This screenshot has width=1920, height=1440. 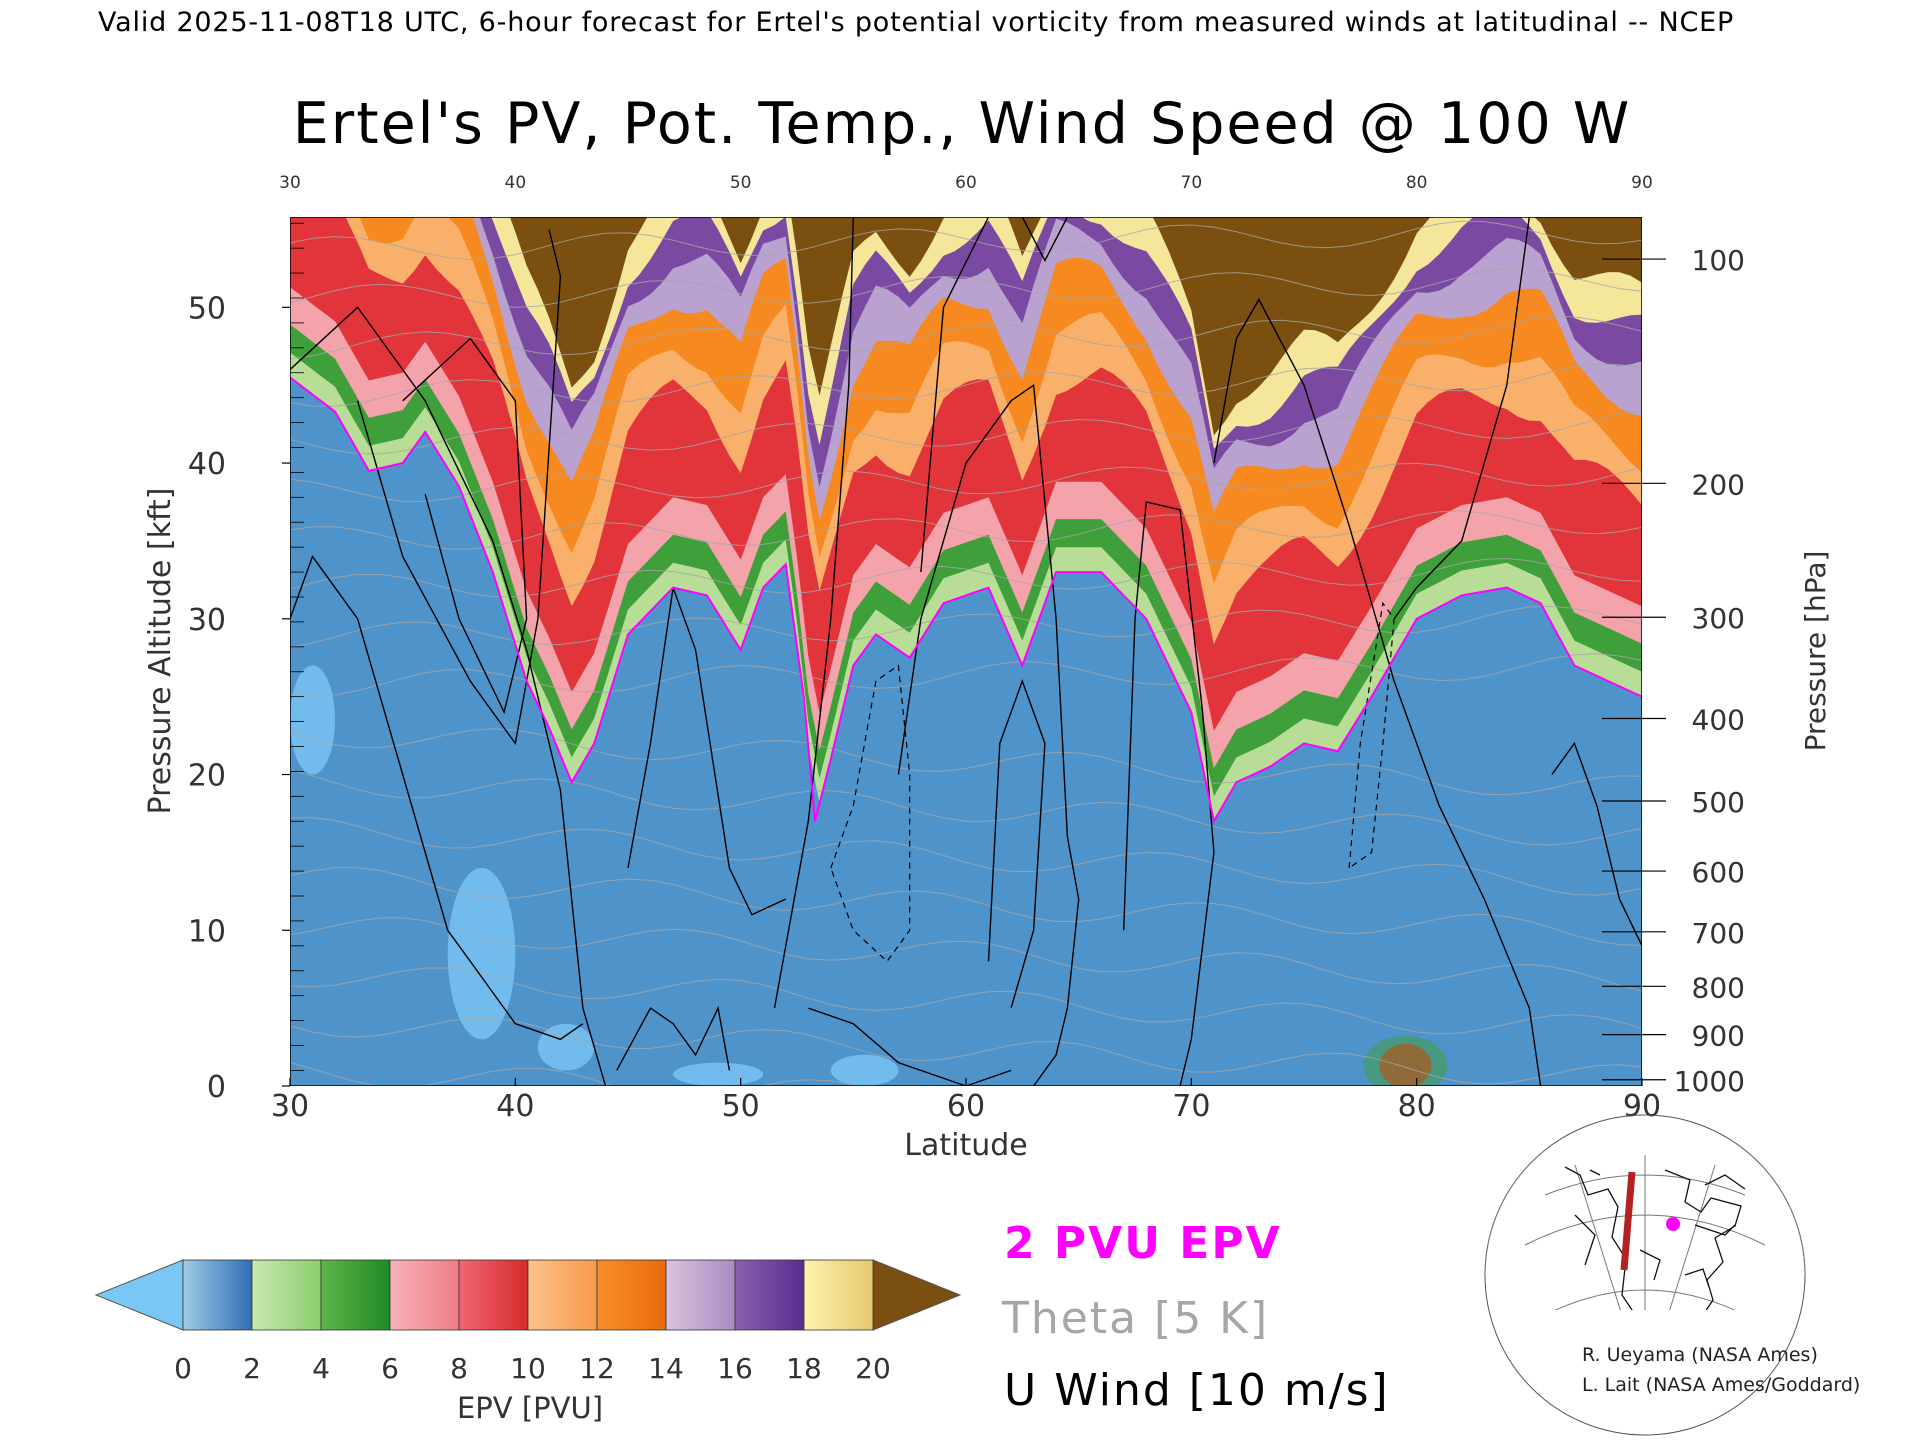 What do you see at coordinates (252, 1368) in the screenshot?
I see `colorbar-tick-label: 2` at bounding box center [252, 1368].